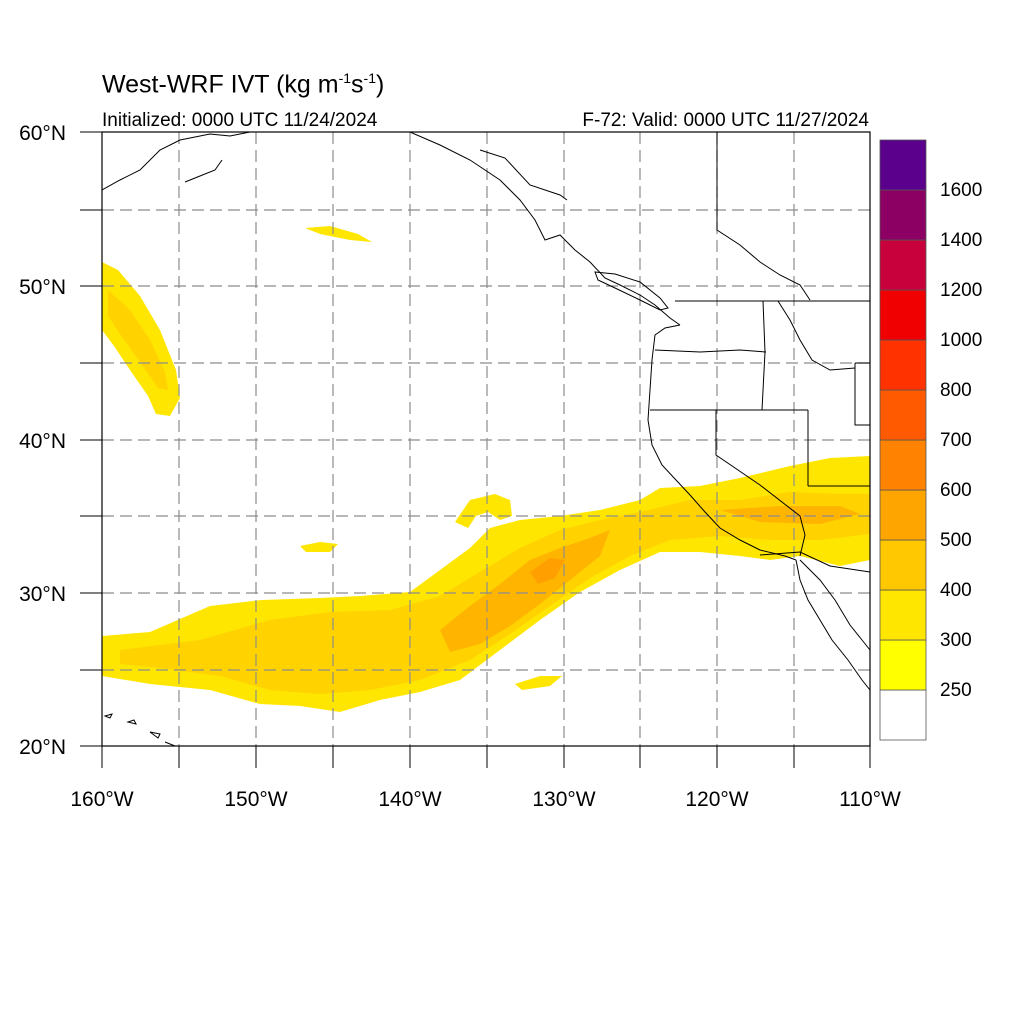  What do you see at coordinates (816, 335) in the screenshot?
I see `state-border-mt` at bounding box center [816, 335].